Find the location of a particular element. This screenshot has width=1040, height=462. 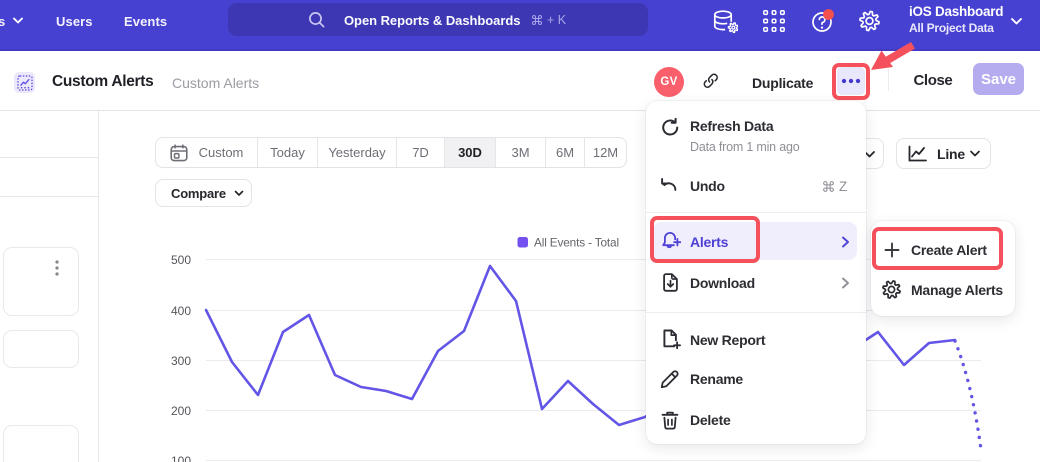

svg-text: All Events - Total is located at coordinates (576, 243).